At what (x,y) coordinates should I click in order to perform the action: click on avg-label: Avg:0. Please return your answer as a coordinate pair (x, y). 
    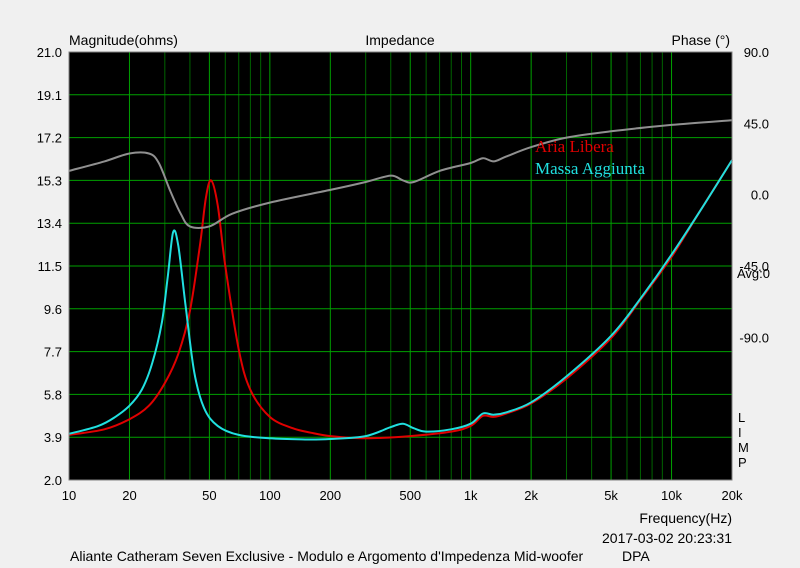
    Looking at the image, I should click on (753, 273).